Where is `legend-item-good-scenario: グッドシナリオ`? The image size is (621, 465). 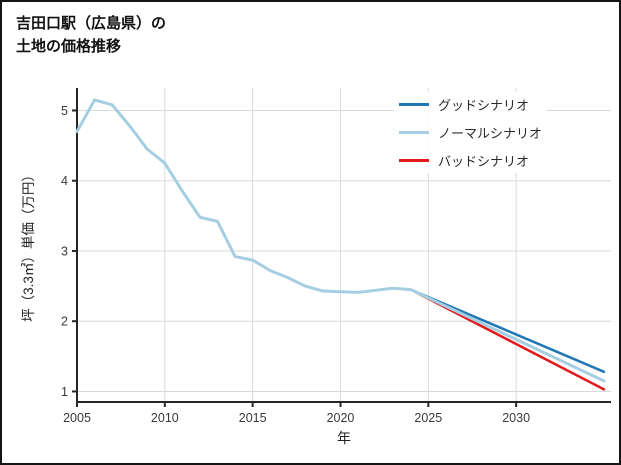
legend-item-good-scenario: グッドシナリオ is located at coordinates (470, 104).